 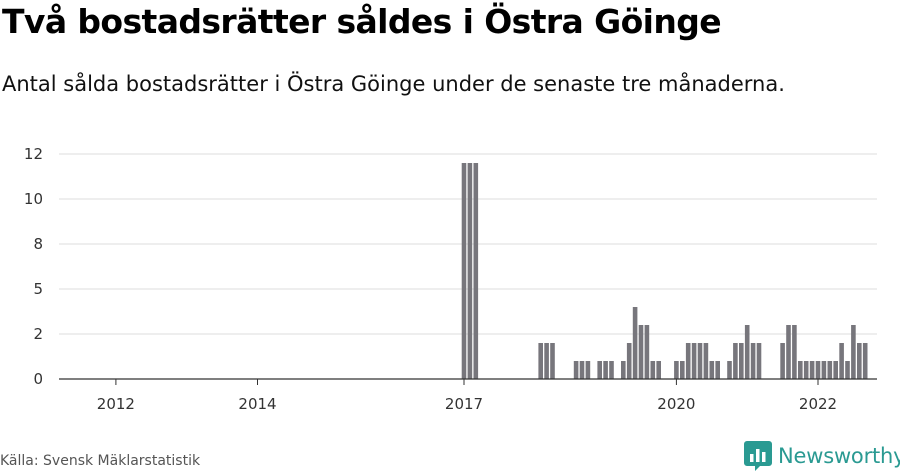 I want to click on y-axis-ticks: 0 2 5 8 10 12, so click(x=33, y=266).